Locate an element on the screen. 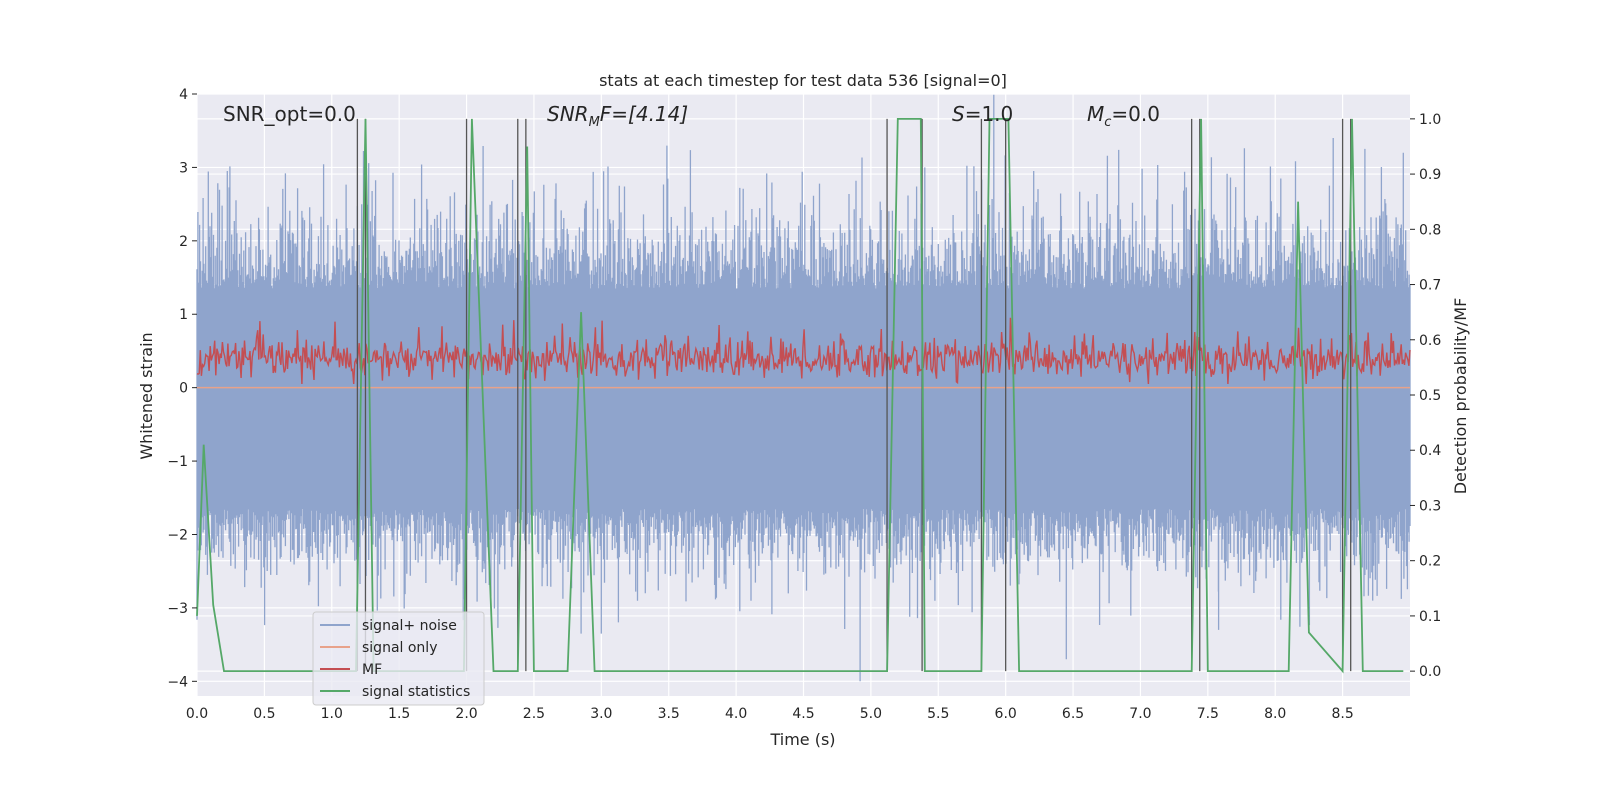 This screenshot has height=800, width=1600. y-axis-ticks: 4 3 2 1 0 −1 −2 −3 −4 is located at coordinates (182, 388).